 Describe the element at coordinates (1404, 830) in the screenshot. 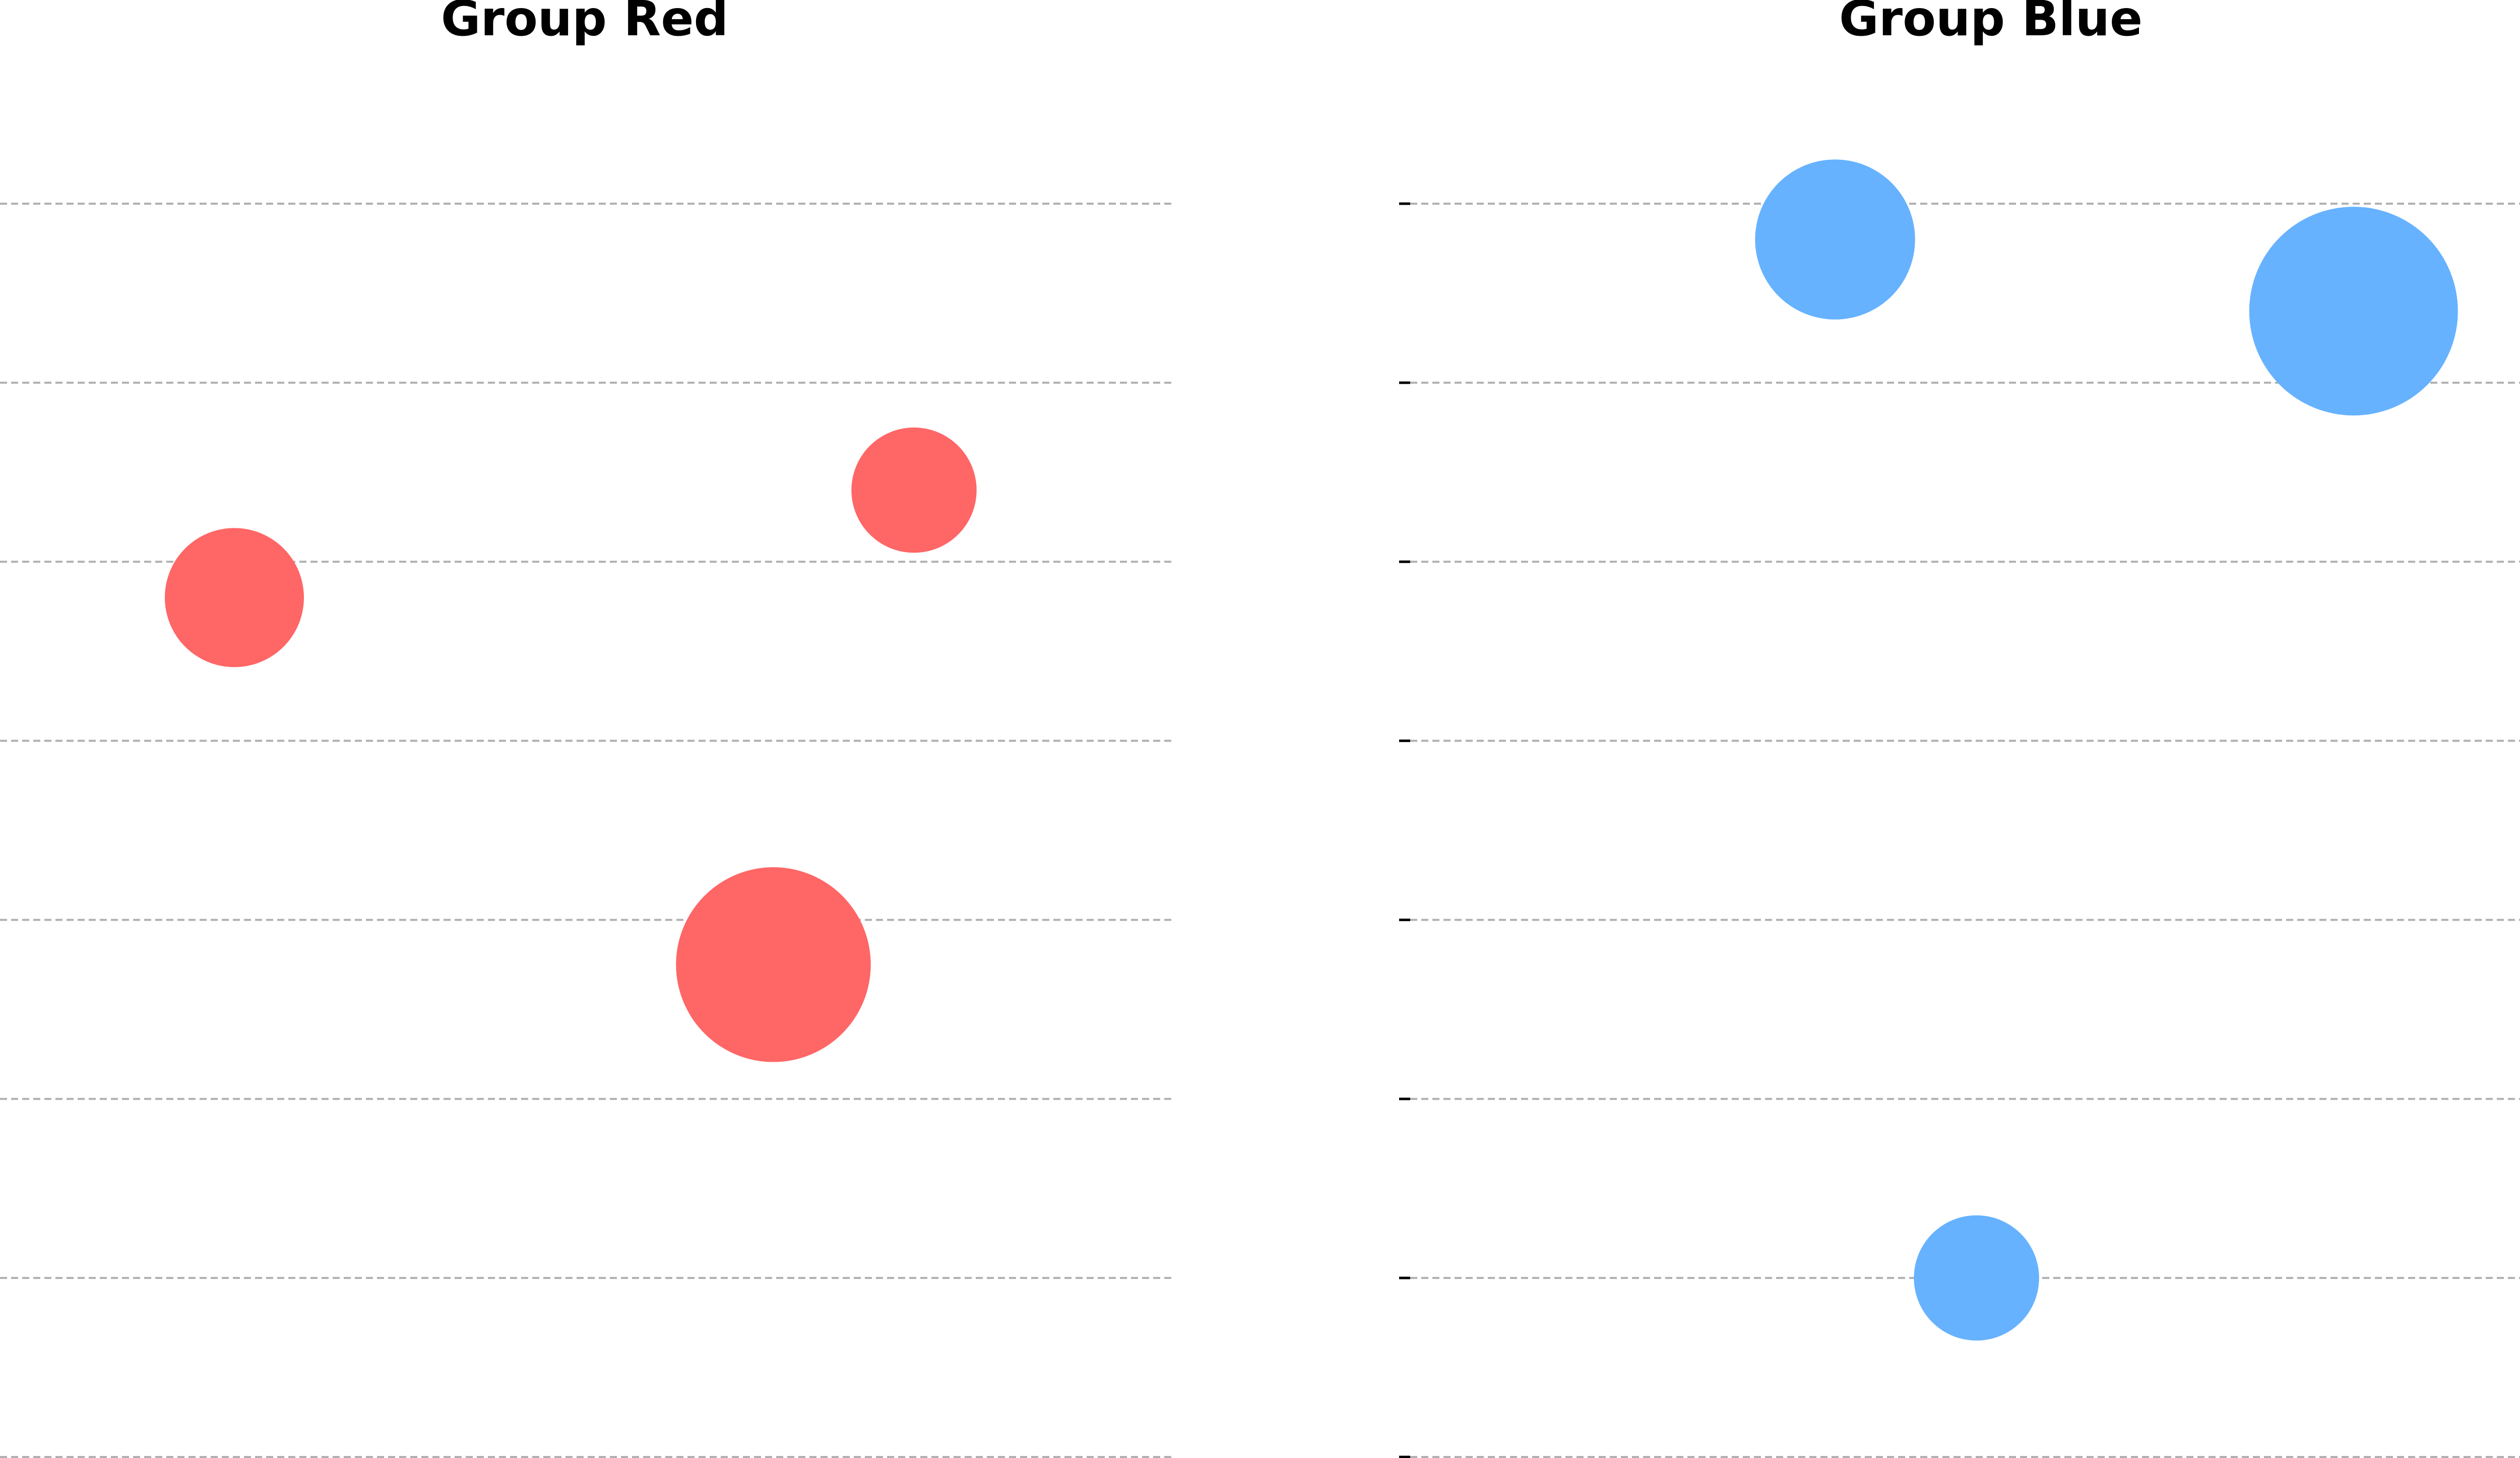

I see `y-ticks` at that location.